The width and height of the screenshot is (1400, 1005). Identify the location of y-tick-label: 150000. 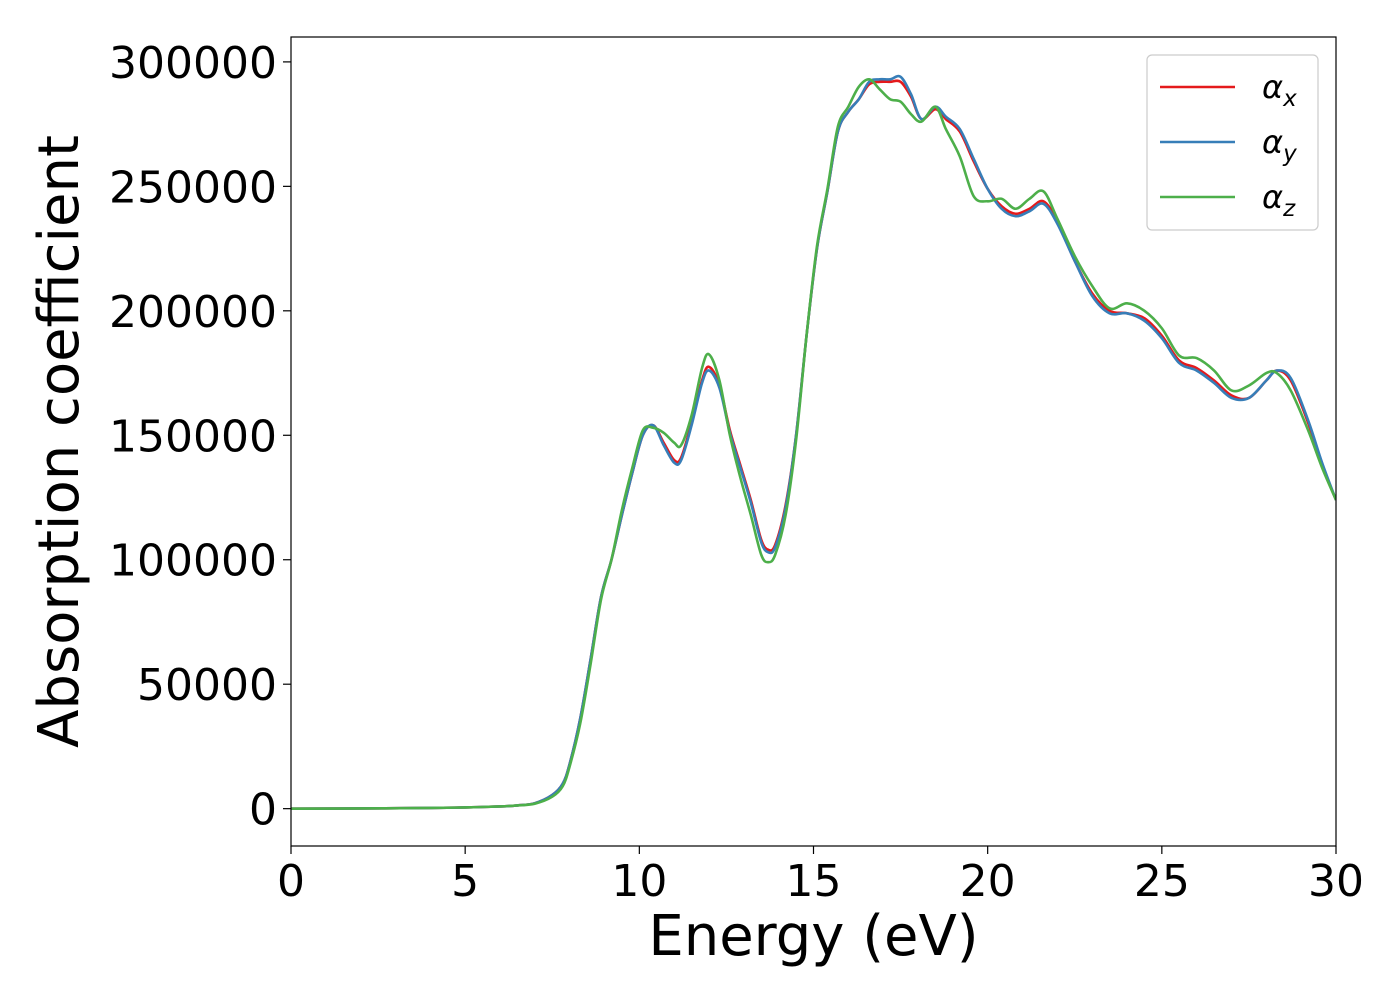
(193, 436).